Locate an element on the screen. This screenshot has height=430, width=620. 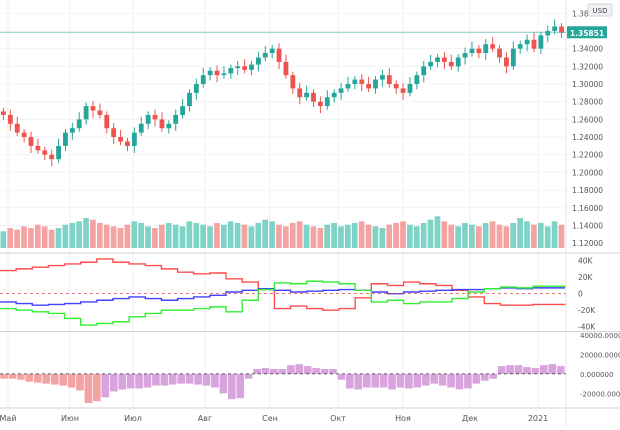
y-tick-label: -20K is located at coordinates (587, 310).